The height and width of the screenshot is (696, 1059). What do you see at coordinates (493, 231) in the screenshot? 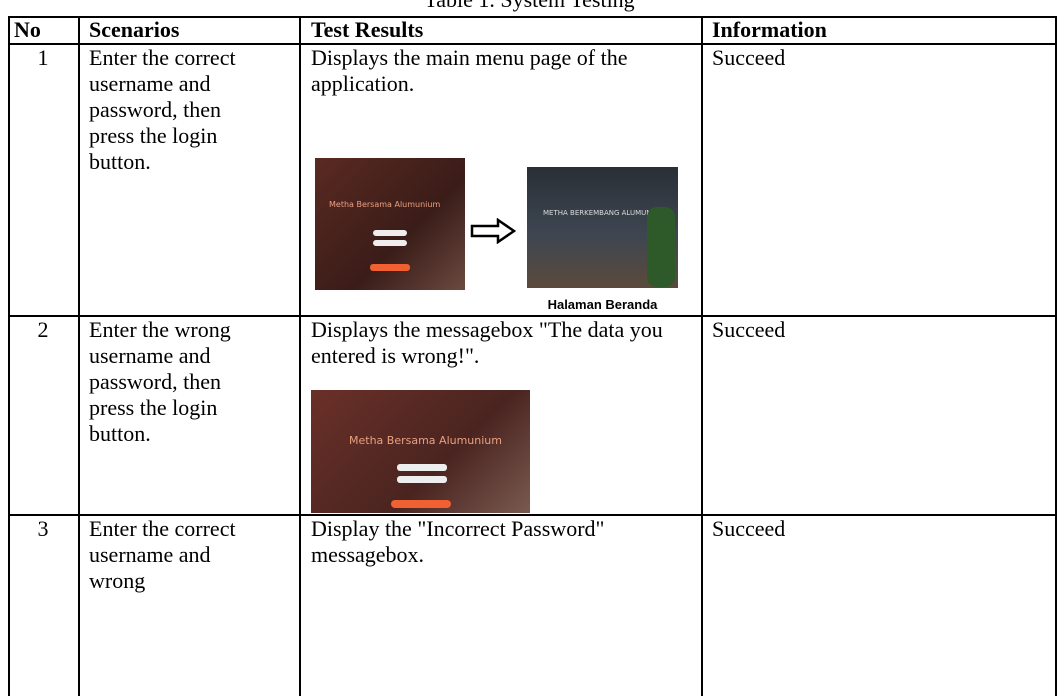
I see `arrow` at bounding box center [493, 231].